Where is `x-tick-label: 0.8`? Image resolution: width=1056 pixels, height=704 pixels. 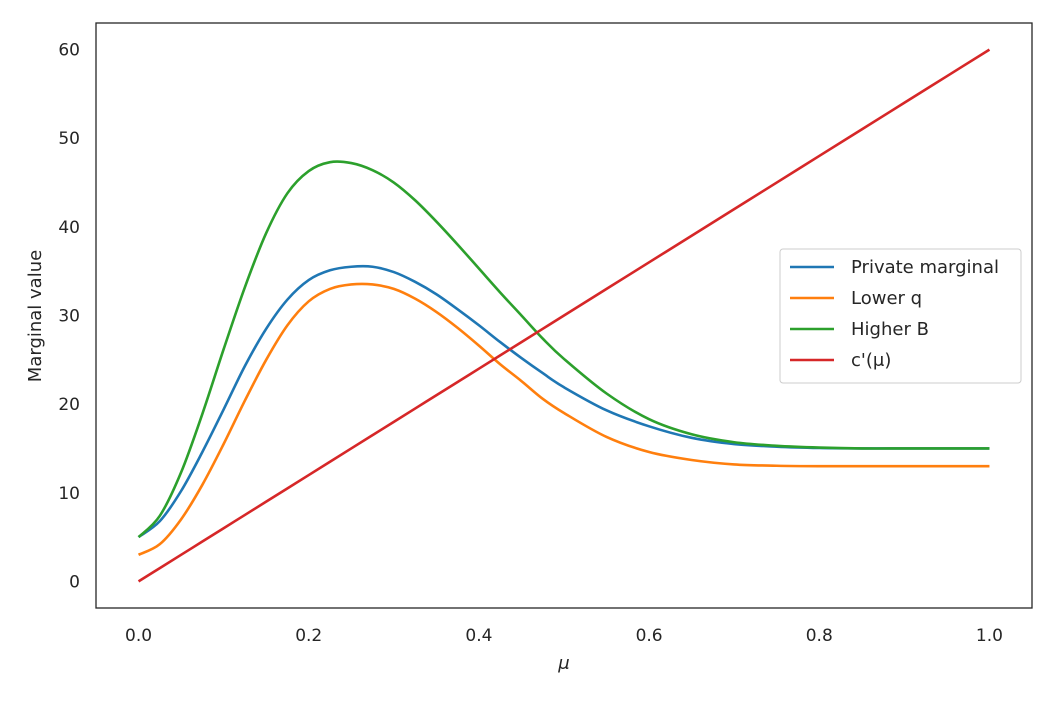 x-tick-label: 0.8 is located at coordinates (819, 636).